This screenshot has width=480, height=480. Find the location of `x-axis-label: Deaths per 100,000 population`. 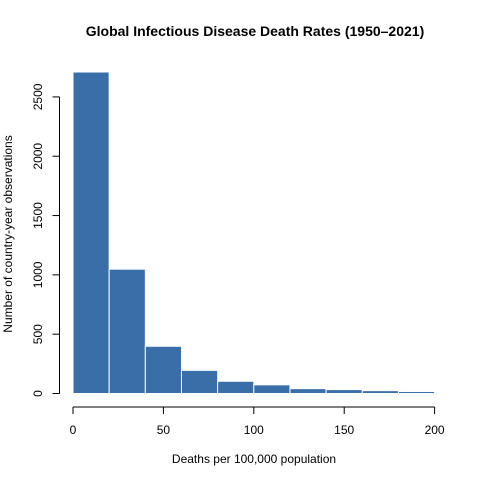

x-axis-label: Deaths per 100,000 population is located at coordinates (254, 459).